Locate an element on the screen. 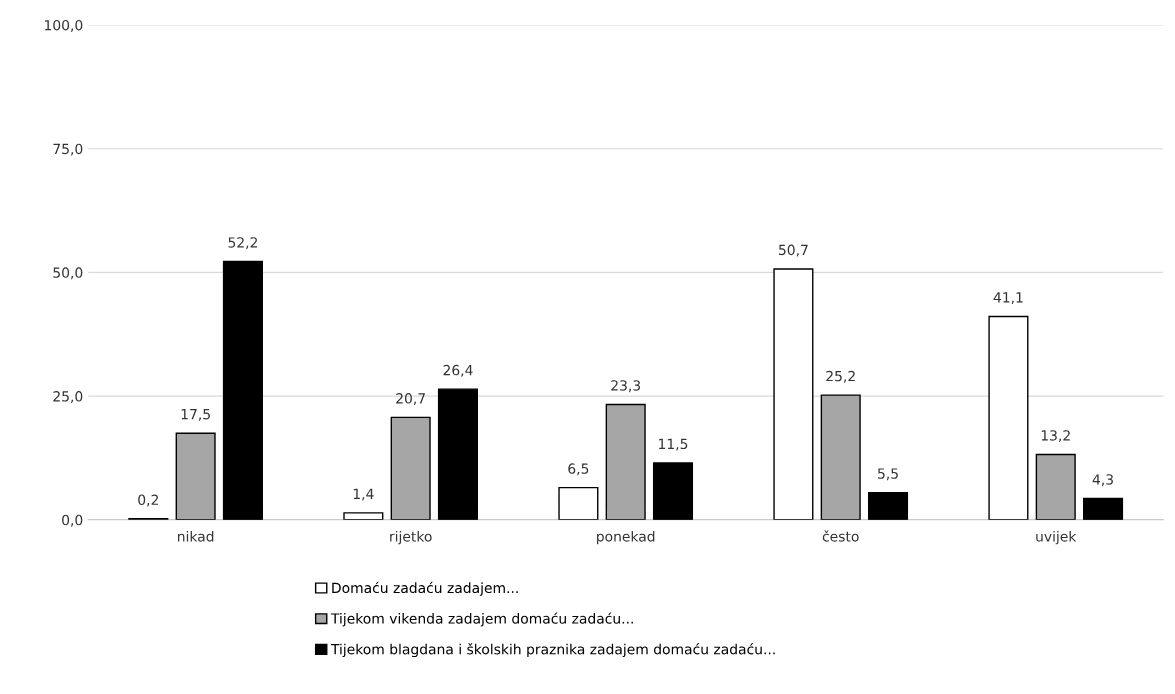 The image size is (1175, 694). text: 4,3 is located at coordinates (1102, 480).